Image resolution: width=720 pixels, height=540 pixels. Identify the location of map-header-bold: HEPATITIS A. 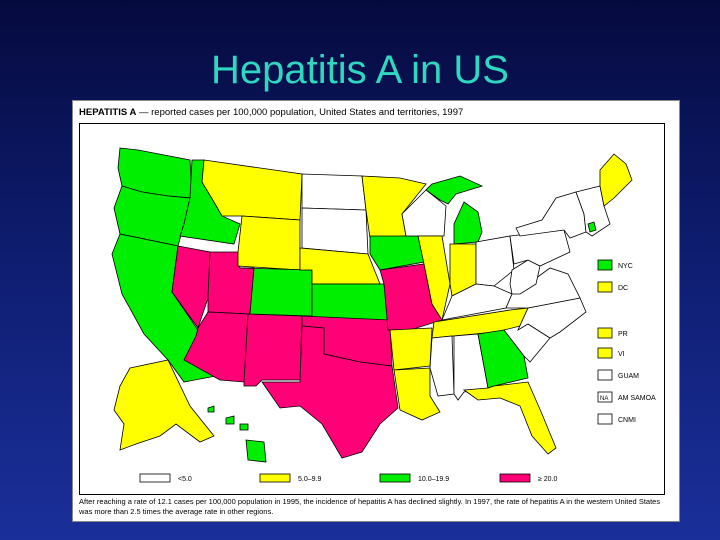
(108, 112).